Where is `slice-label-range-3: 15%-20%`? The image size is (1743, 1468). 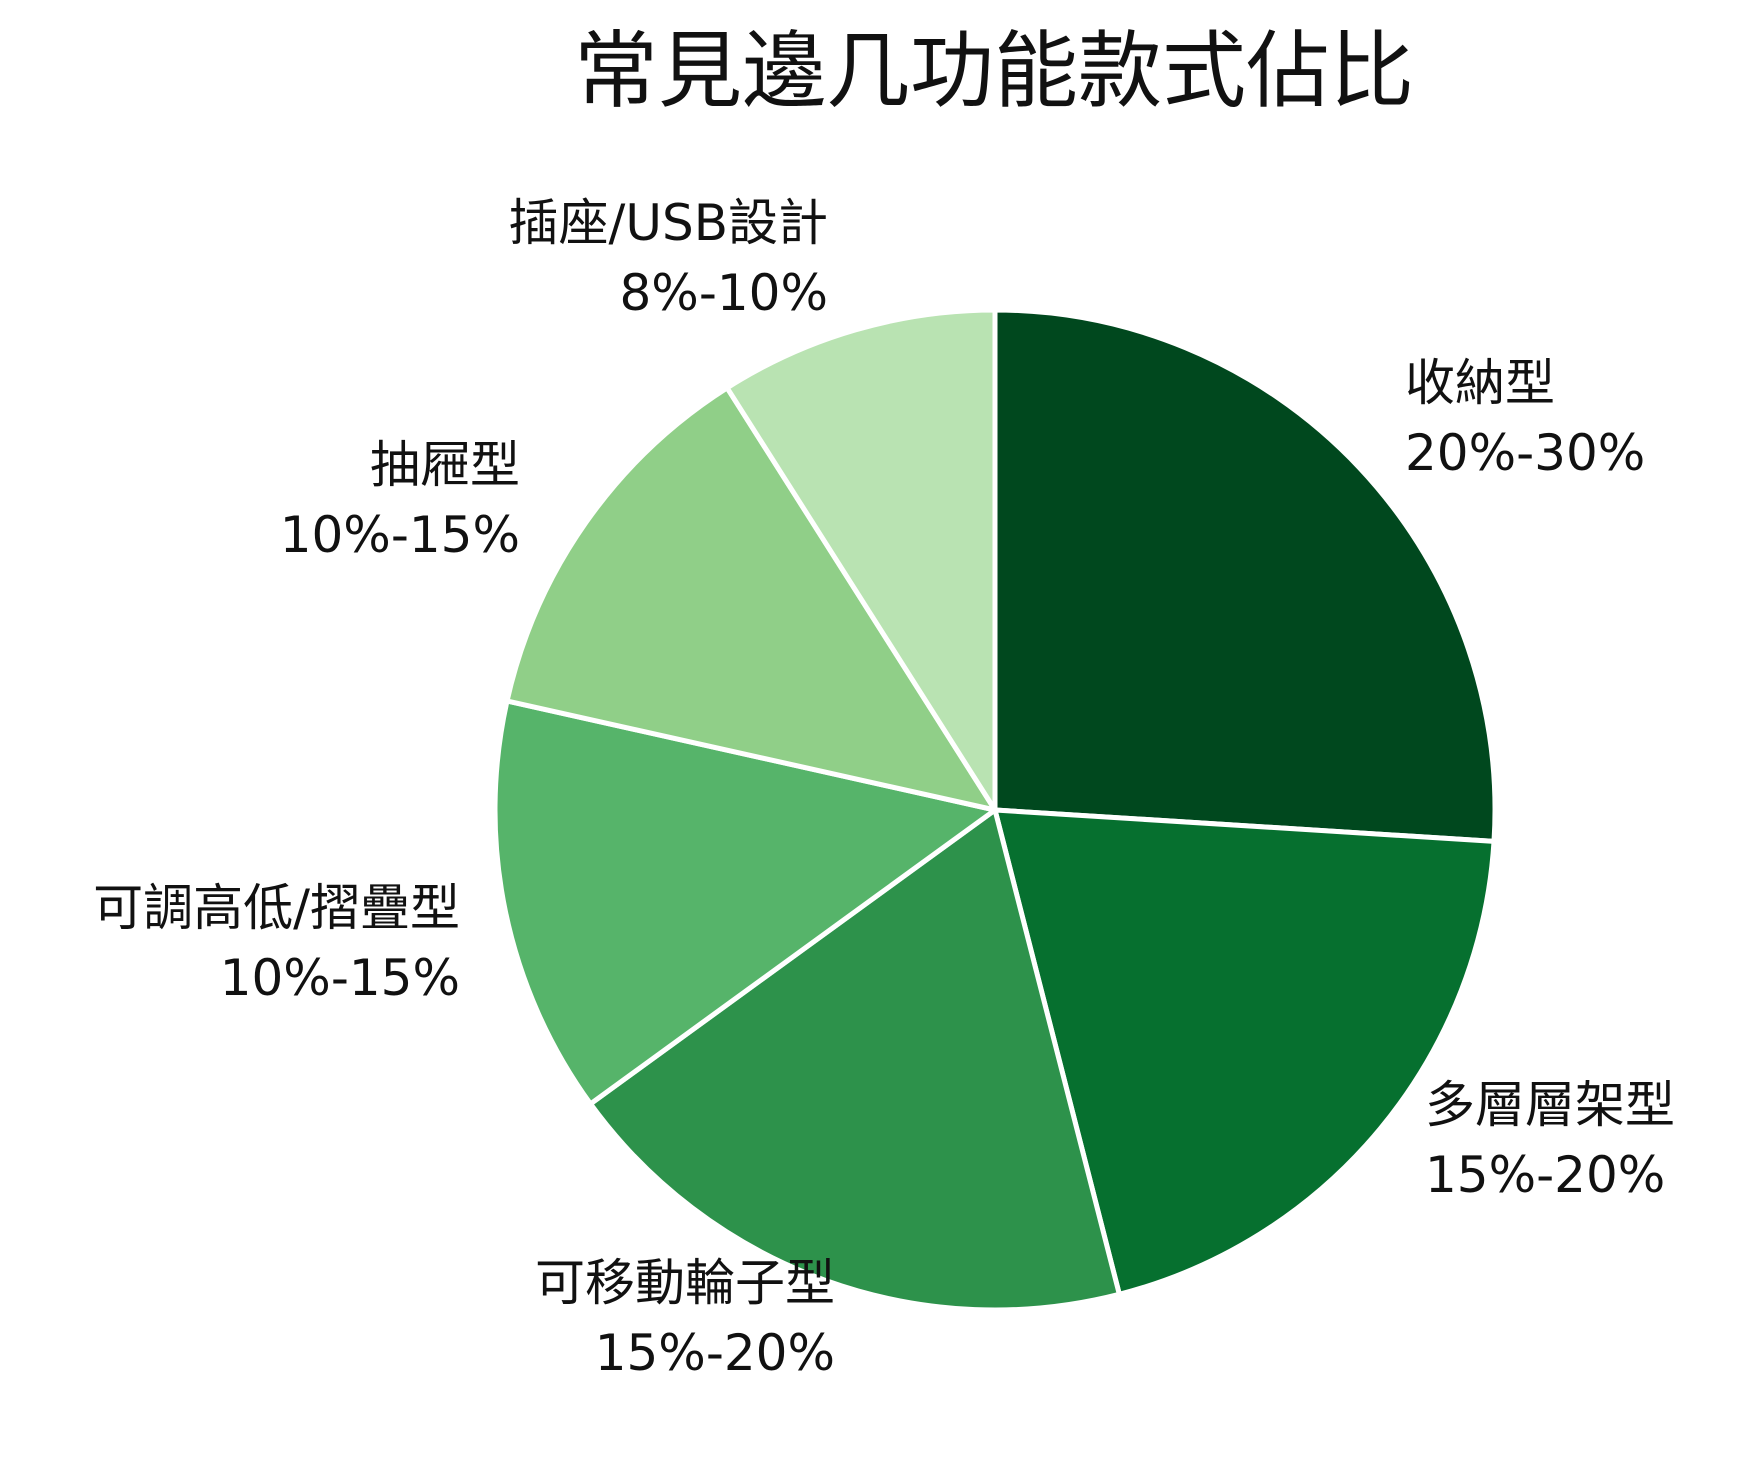
slice-label-range-3: 15%-20% is located at coordinates (715, 1353).